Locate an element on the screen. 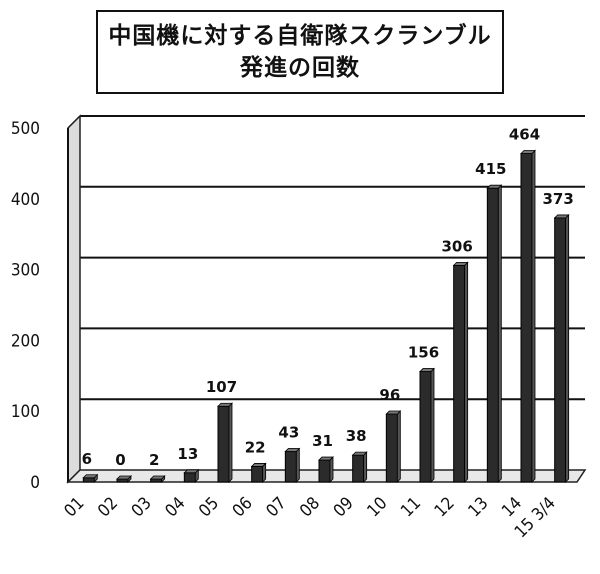 This screenshot has width=600, height=574. x-tick-label: 05 is located at coordinates (209, 507).